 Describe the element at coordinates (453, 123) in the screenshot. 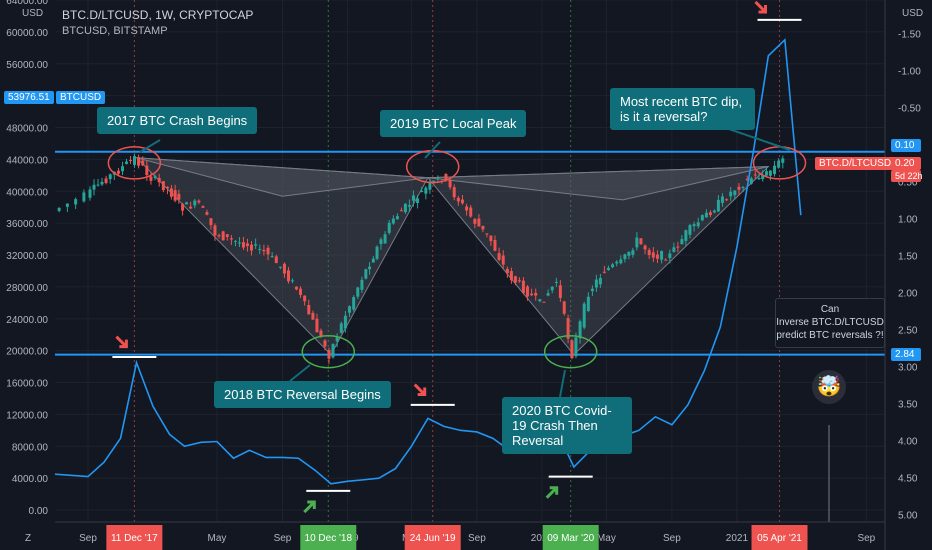

I see `callout-2019-peak: 2019 BTC Local Peak` at that location.